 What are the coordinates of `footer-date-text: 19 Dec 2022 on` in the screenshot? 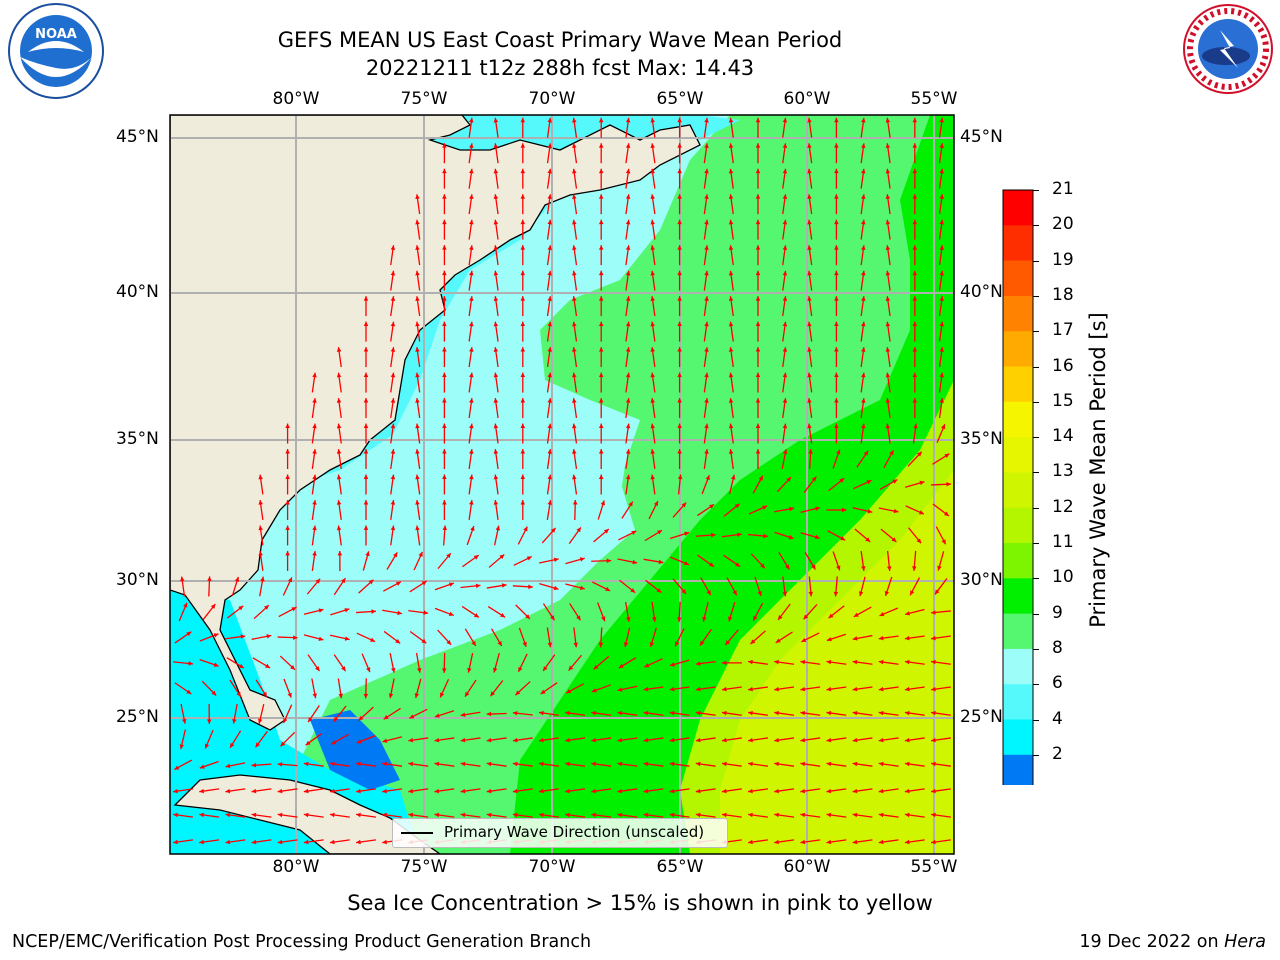 It's located at (1149, 942).